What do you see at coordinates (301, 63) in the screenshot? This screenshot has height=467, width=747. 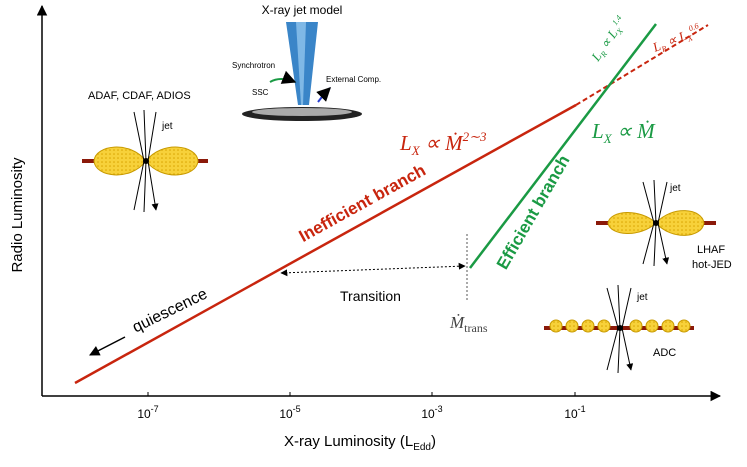 I see `jet-core` at bounding box center [301, 63].